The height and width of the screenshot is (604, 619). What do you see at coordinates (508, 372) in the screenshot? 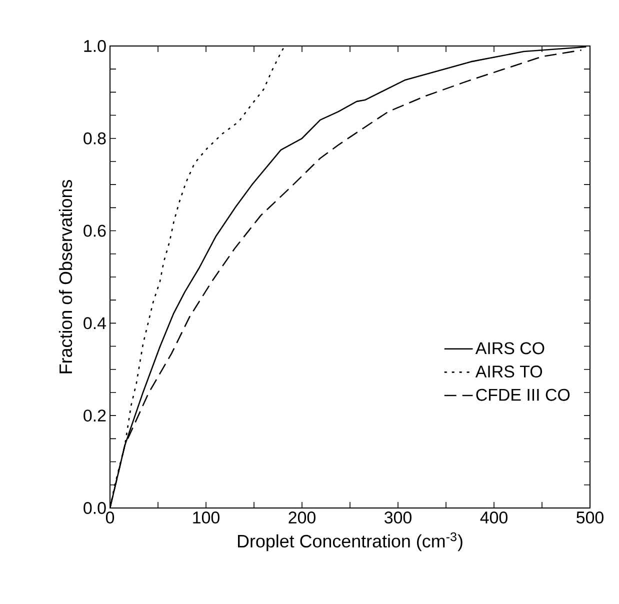
I see `legend-label: AIRS TO` at bounding box center [508, 372].